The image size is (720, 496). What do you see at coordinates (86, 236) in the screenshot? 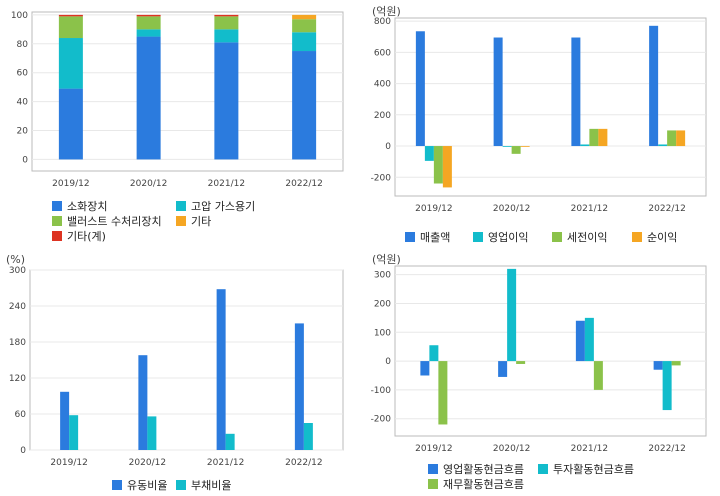
I see `legend-label: 기타(계)` at bounding box center [86, 236].